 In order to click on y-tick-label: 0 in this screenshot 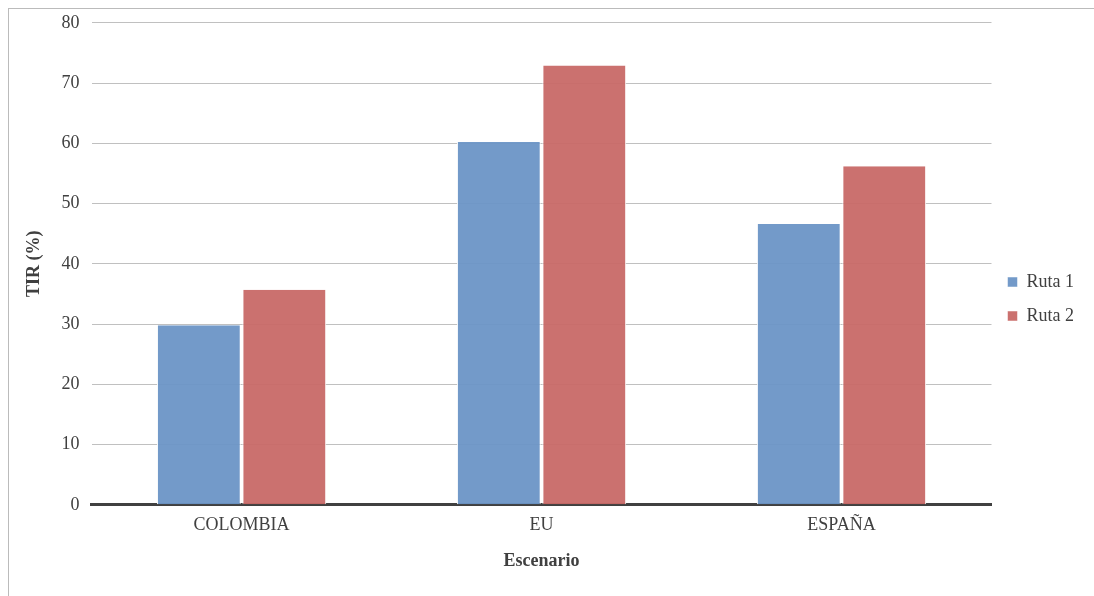, I will do `click(75, 503)`.